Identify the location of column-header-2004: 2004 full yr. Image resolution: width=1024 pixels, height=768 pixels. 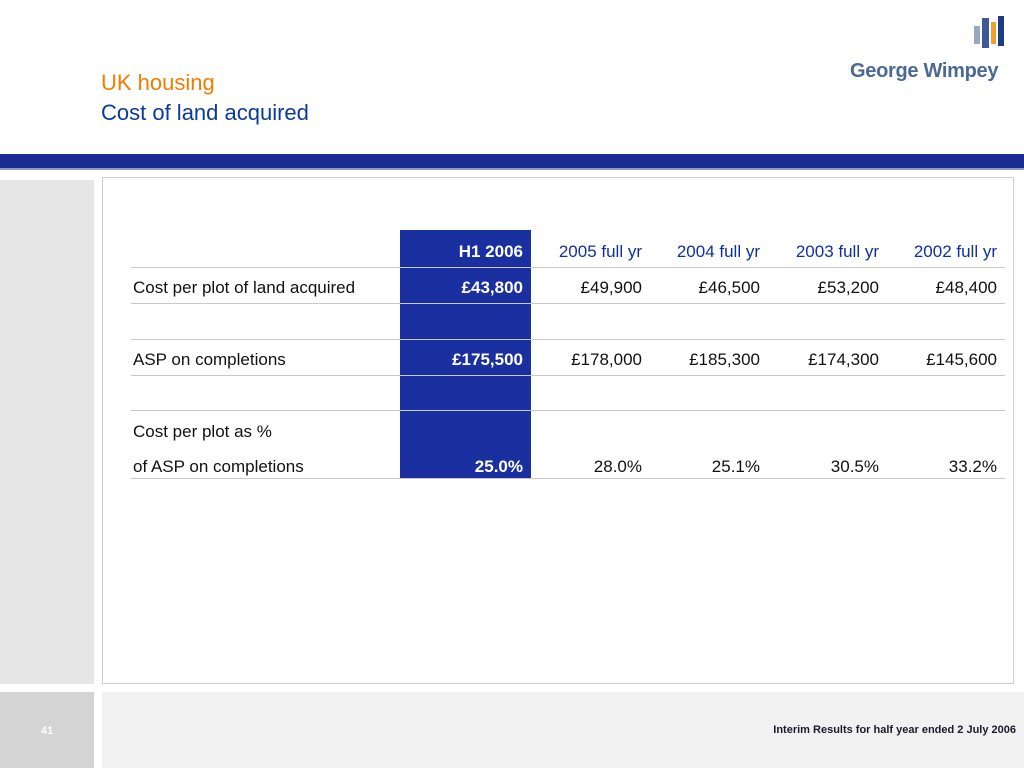
(718, 251).